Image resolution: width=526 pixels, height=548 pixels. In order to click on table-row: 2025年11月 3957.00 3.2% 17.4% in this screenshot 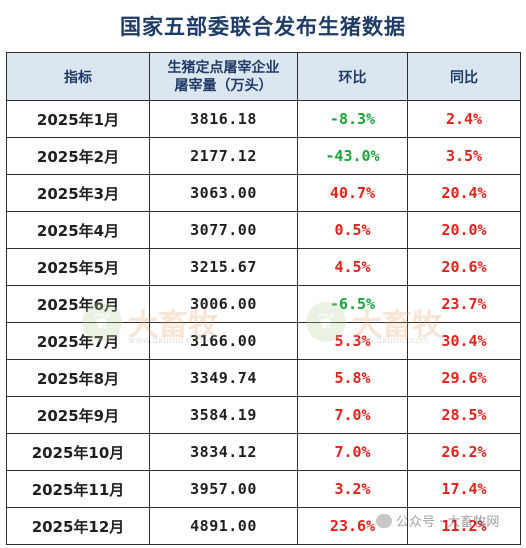, I will do `click(263, 489)`.